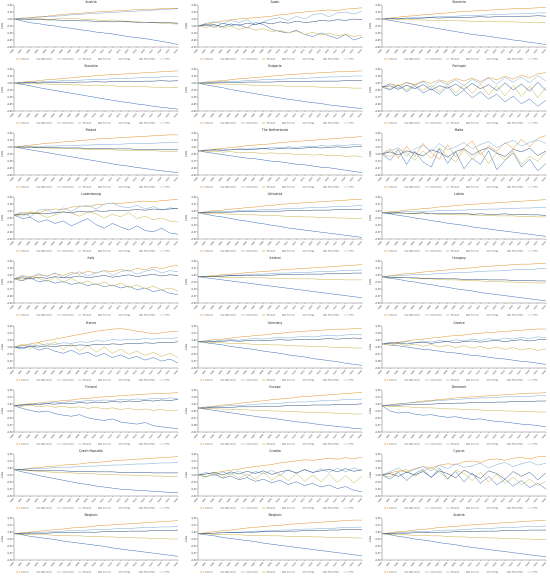  What do you see at coordinates (177, 180) in the screenshot?
I see `x-tick-label: 2020` at bounding box center [177, 180].